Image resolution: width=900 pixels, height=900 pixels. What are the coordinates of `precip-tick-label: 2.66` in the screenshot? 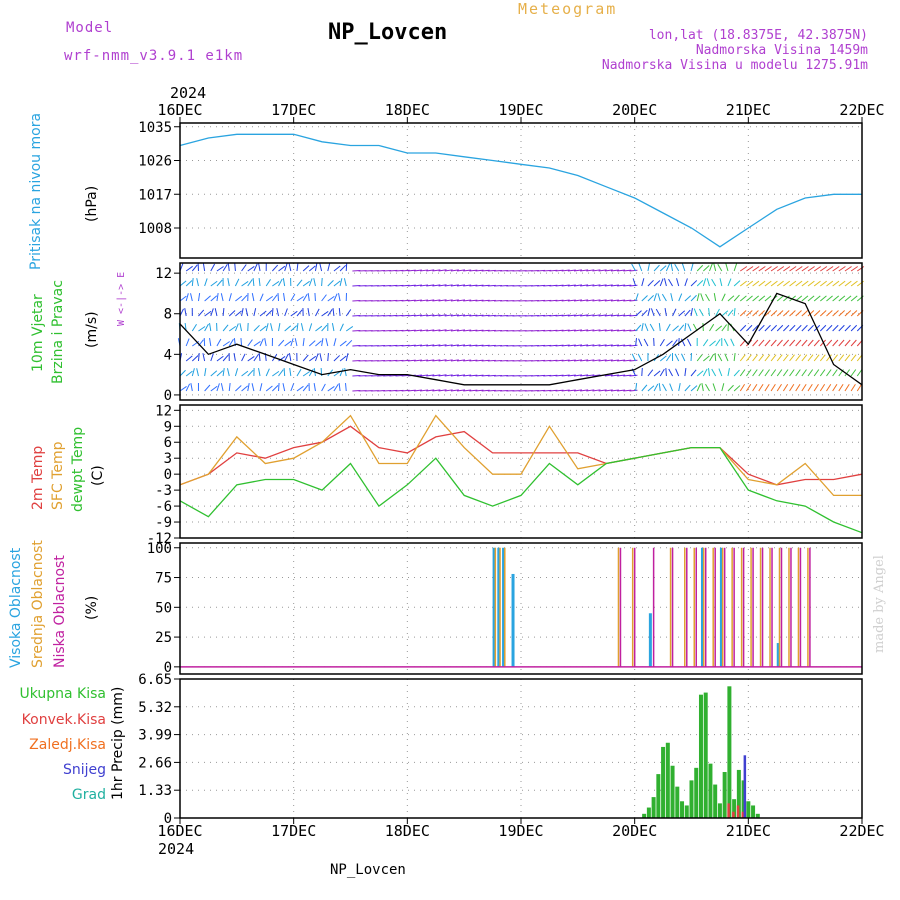 It's located at (155, 763).